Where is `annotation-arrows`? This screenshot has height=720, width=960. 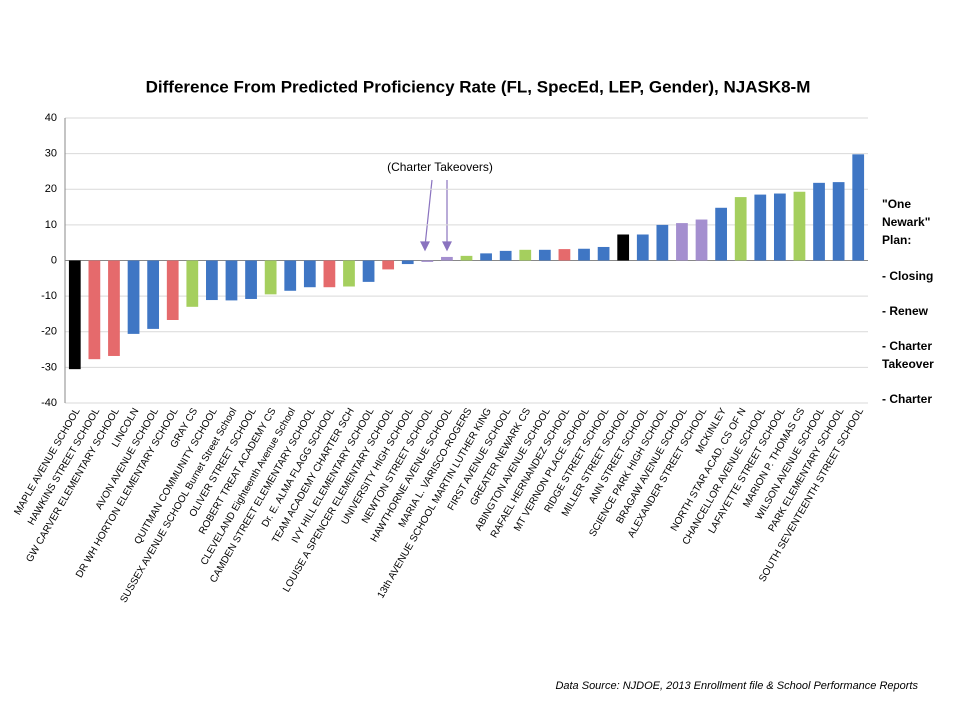
annotation-arrows is located at coordinates (436, 215).